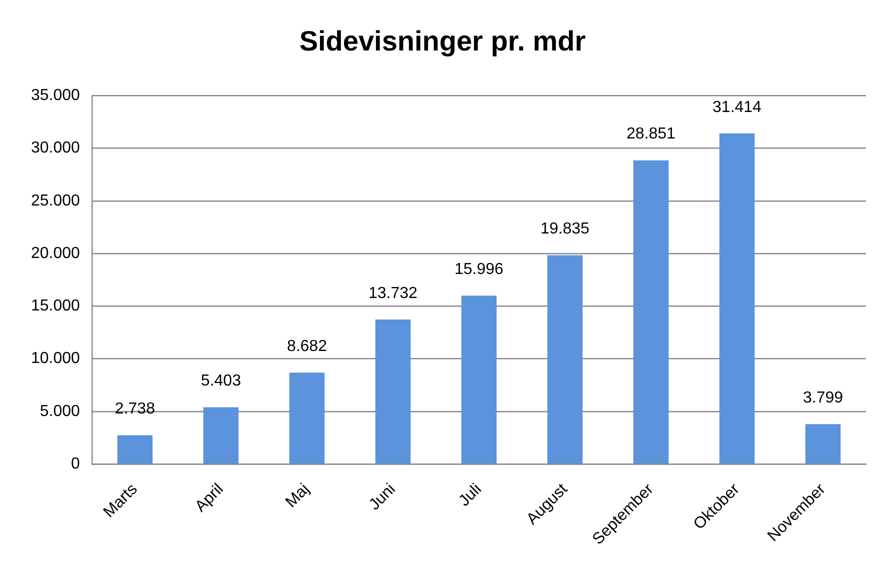  Describe the element at coordinates (479, 269) in the screenshot. I see `data-label: 15.996` at that location.